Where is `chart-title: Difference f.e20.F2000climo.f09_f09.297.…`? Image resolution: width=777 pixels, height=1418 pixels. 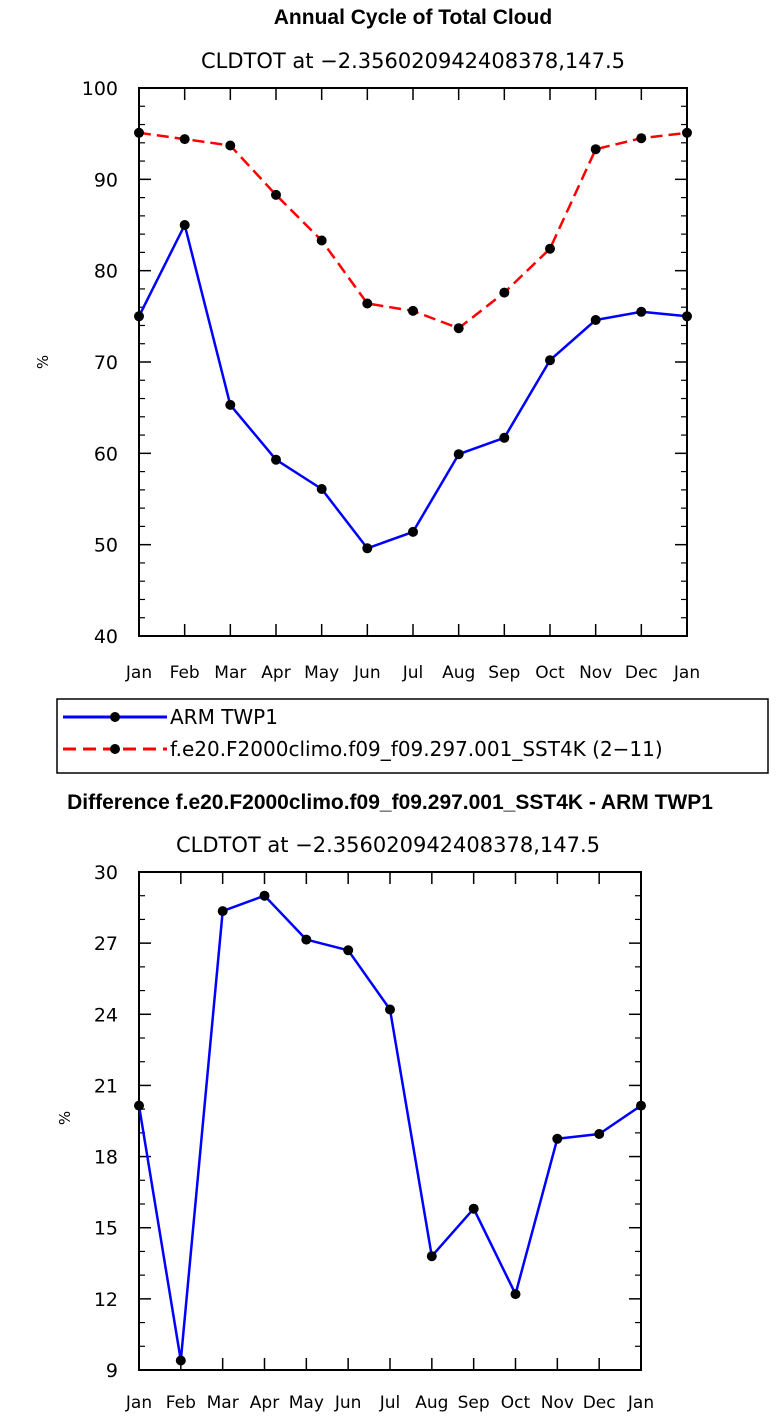 chart-title: Difference f.e20.F2000climo.f09_f09.297.… is located at coordinates (390, 802).